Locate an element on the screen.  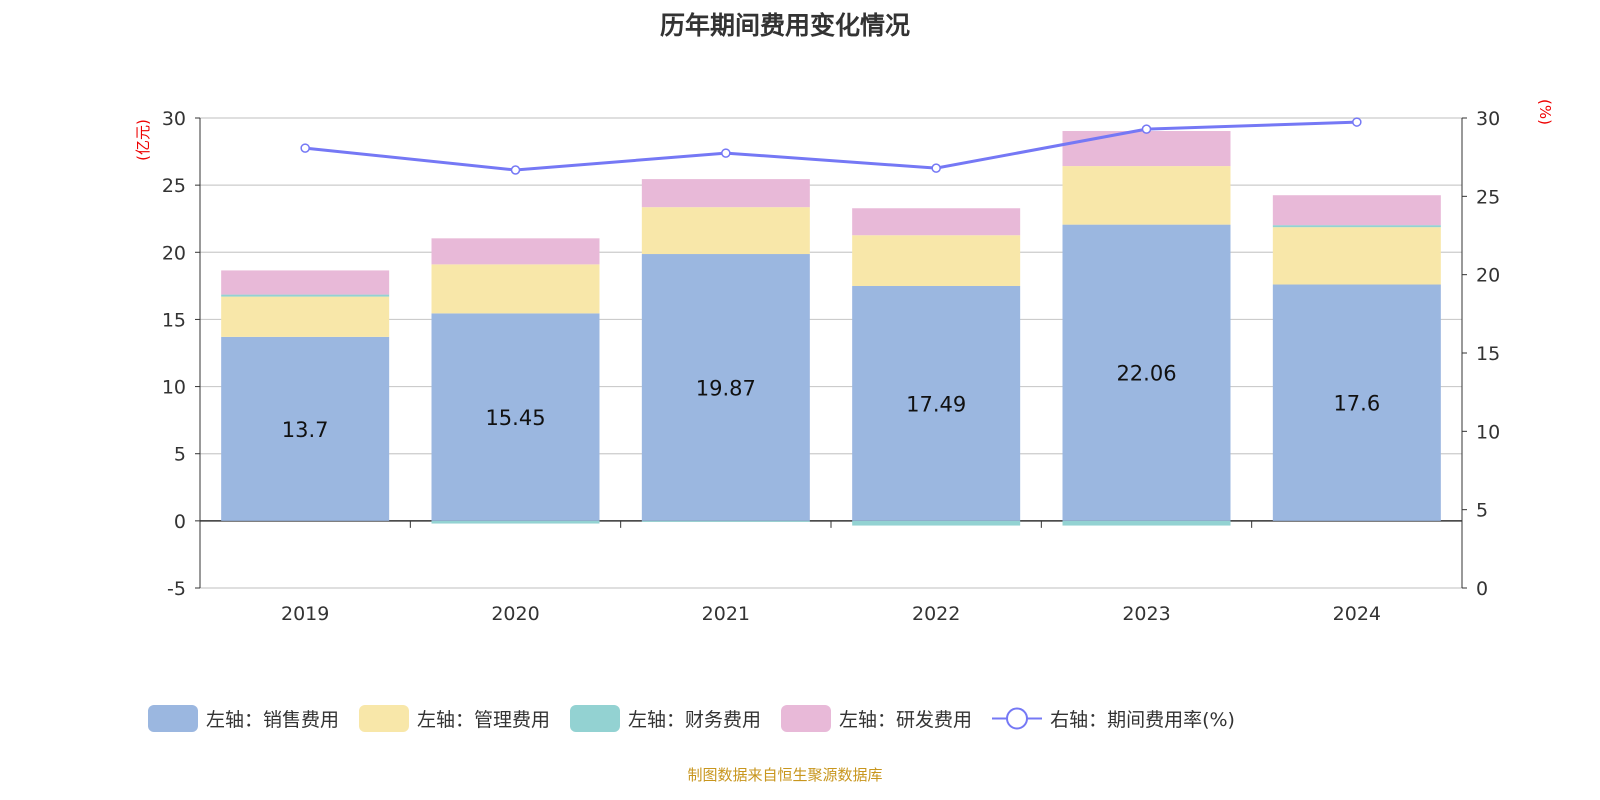
right-tick-label: 30 is located at coordinates (1488, 119).